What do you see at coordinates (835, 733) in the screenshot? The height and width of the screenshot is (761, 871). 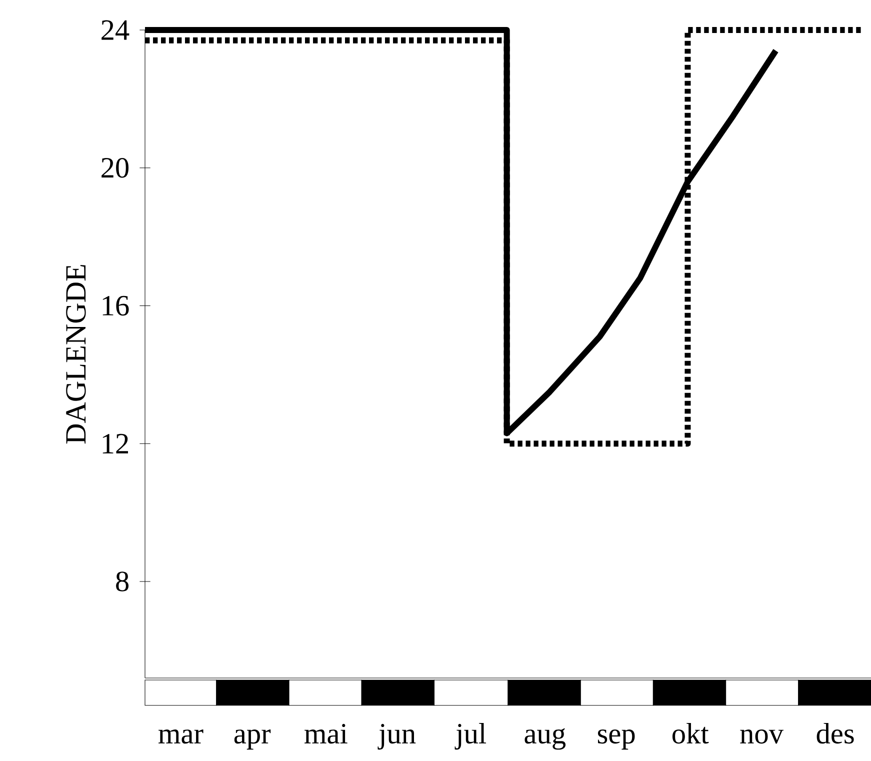 I see `x-tick-label: des` at bounding box center [835, 733].